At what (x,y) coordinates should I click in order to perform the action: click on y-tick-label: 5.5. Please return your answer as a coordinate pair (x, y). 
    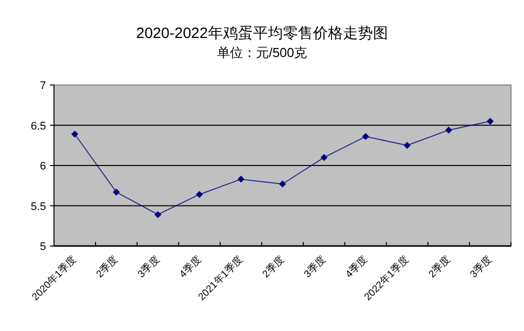
    Looking at the image, I should click on (38, 206).